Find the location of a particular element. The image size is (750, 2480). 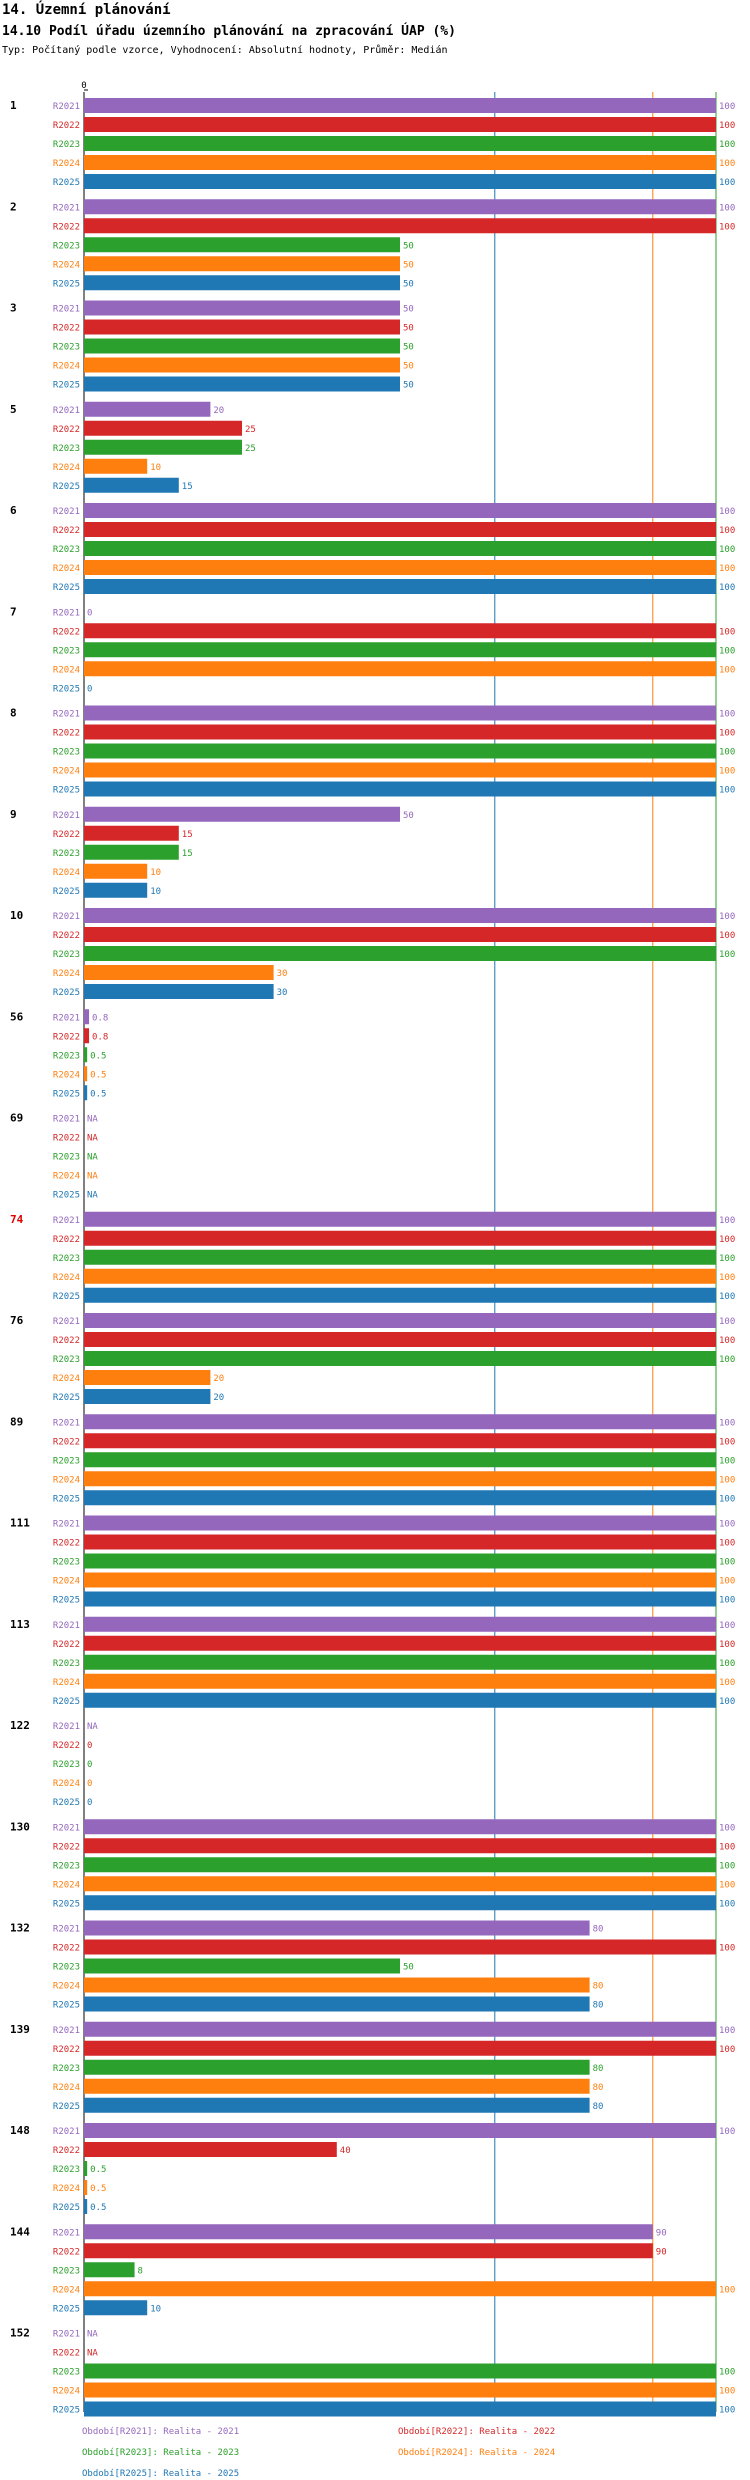

group-label: 122 is located at coordinates (20, 1725).